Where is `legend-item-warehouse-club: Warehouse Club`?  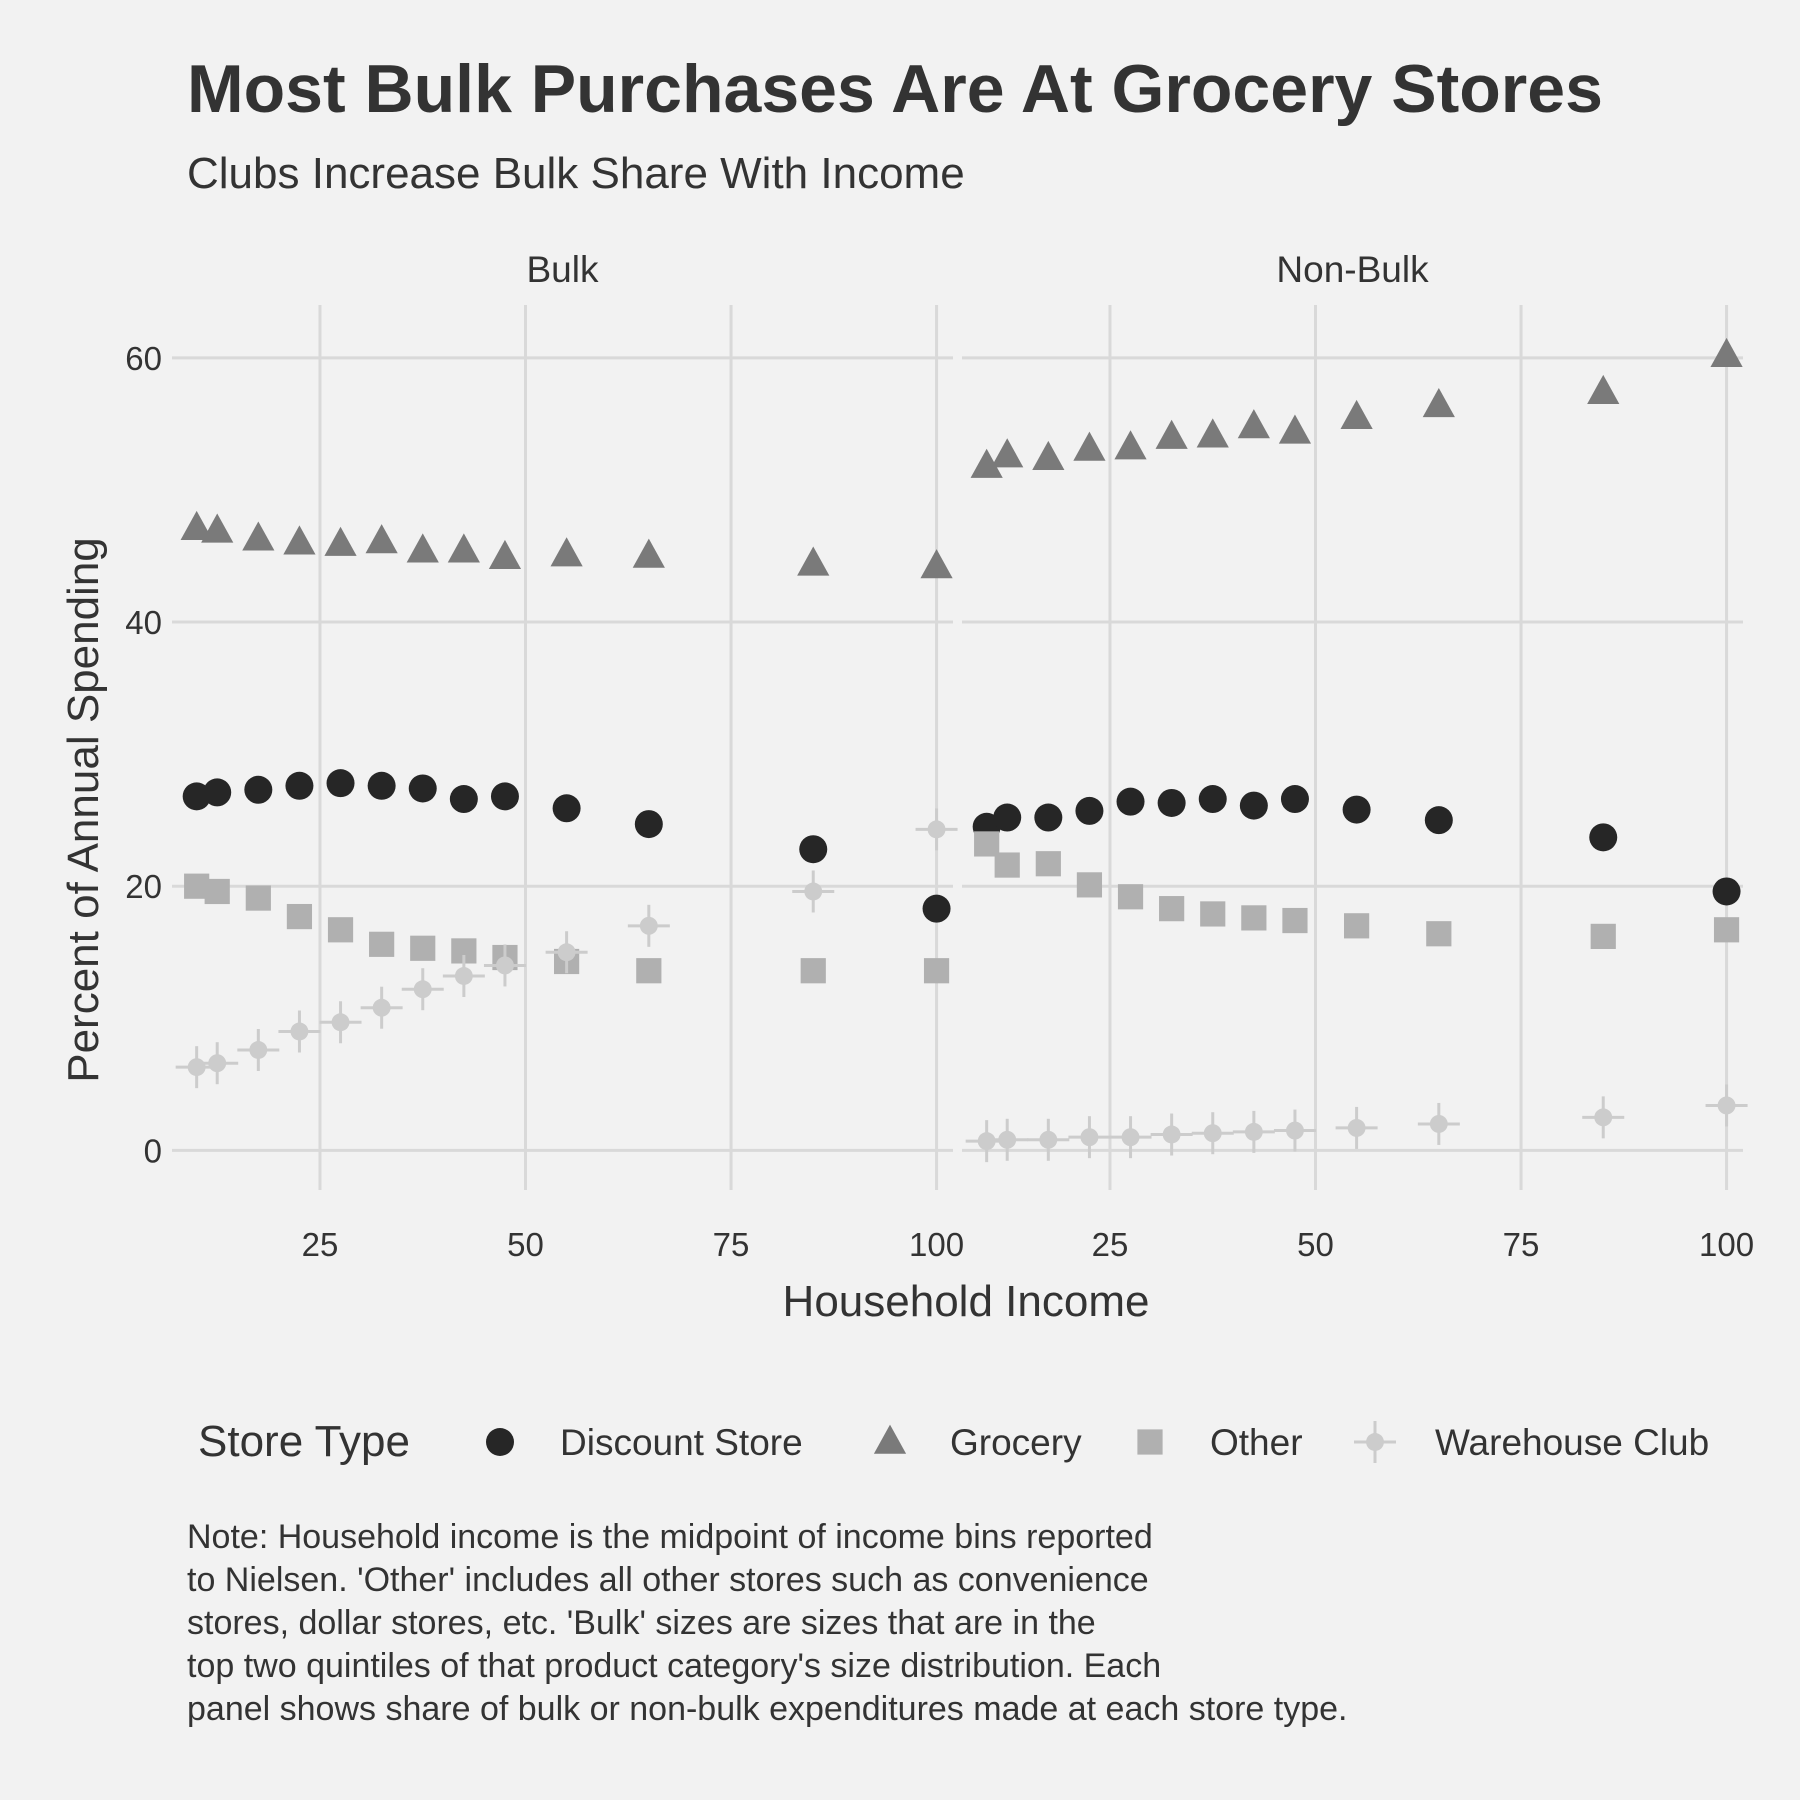 legend-item-warehouse-club: Warehouse Club is located at coordinates (1531, 1442).